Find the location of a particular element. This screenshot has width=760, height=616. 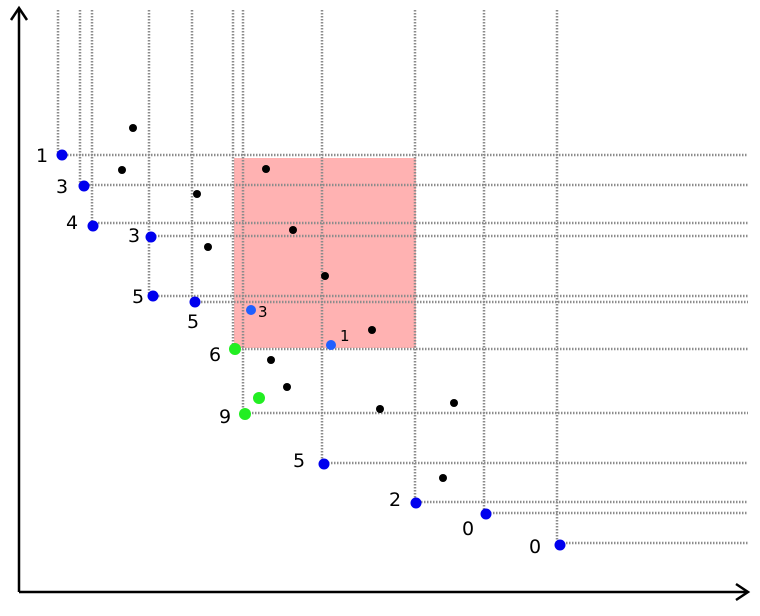

point-label: 6 is located at coordinates (215, 355).